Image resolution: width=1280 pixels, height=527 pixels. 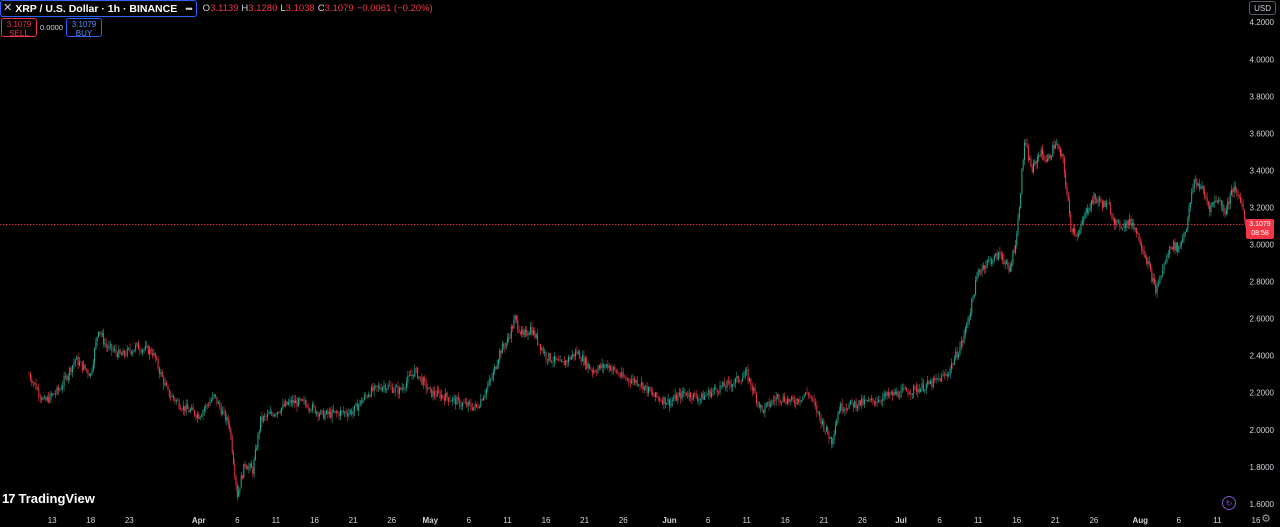 I want to click on symbol-title: XRP / U.S. Dollar · 1h · BINANCE, so click(x=96, y=8).